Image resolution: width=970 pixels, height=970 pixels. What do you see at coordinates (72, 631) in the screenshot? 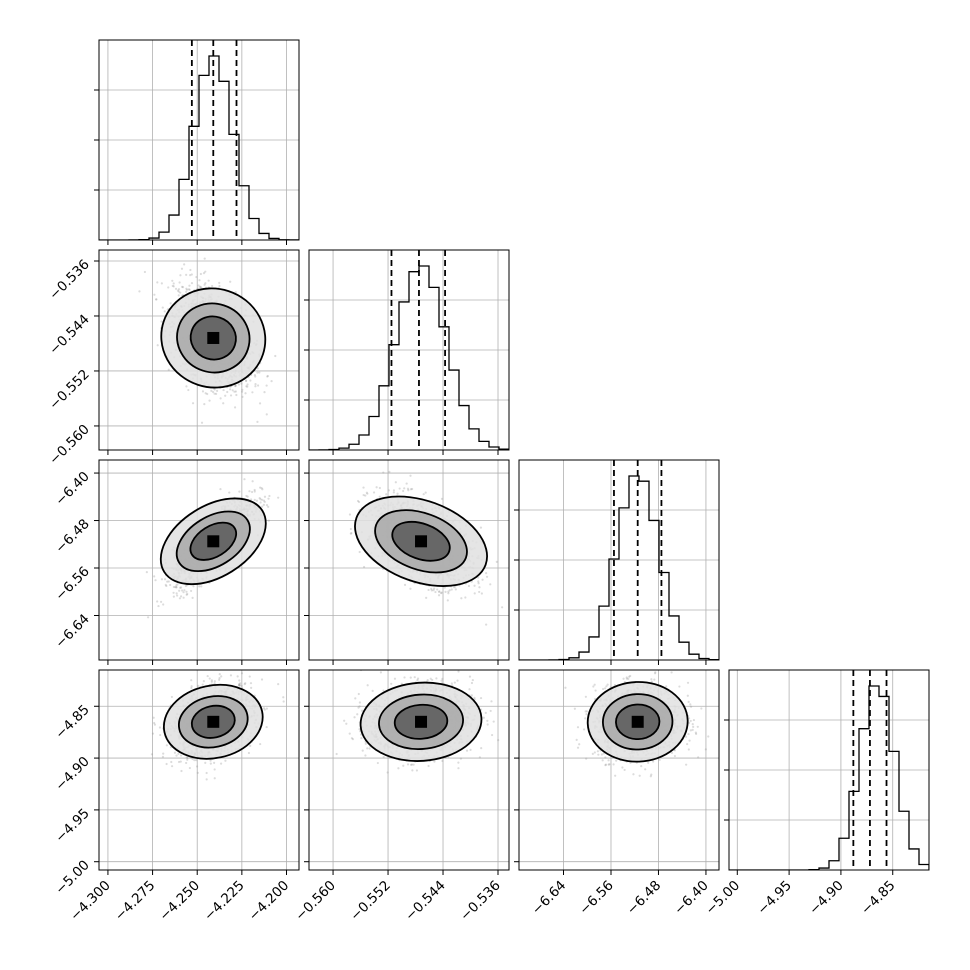
I see `y-tick-label: −6.64` at bounding box center [72, 631].